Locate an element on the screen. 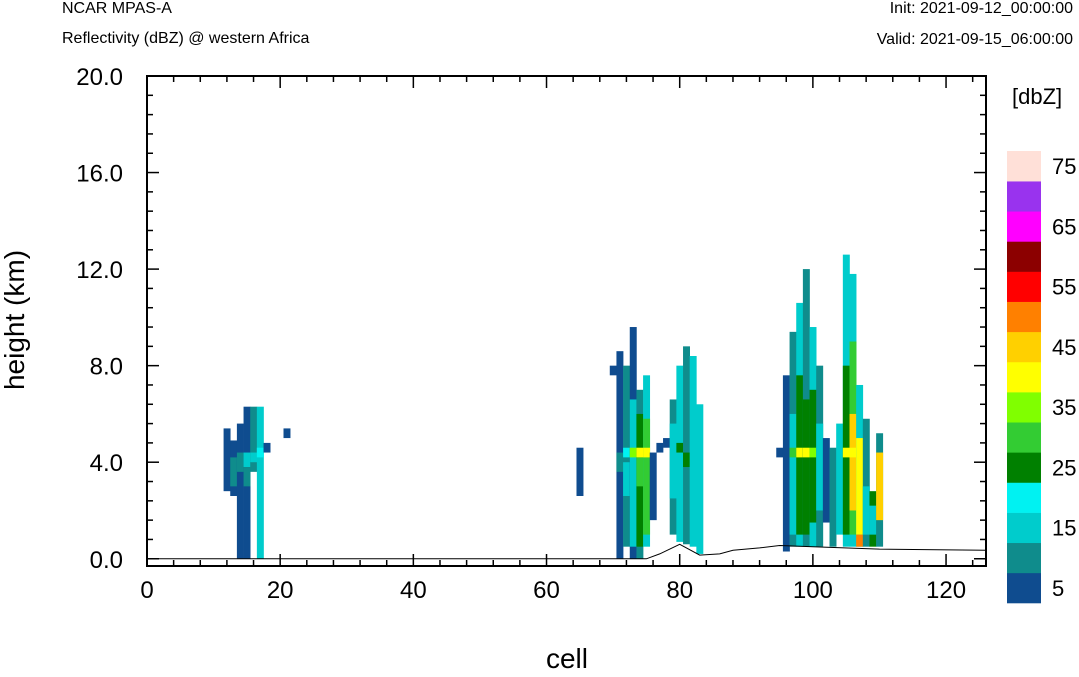 The image size is (1079, 677). y-axis-title: height (km) is located at coordinates (15, 320).